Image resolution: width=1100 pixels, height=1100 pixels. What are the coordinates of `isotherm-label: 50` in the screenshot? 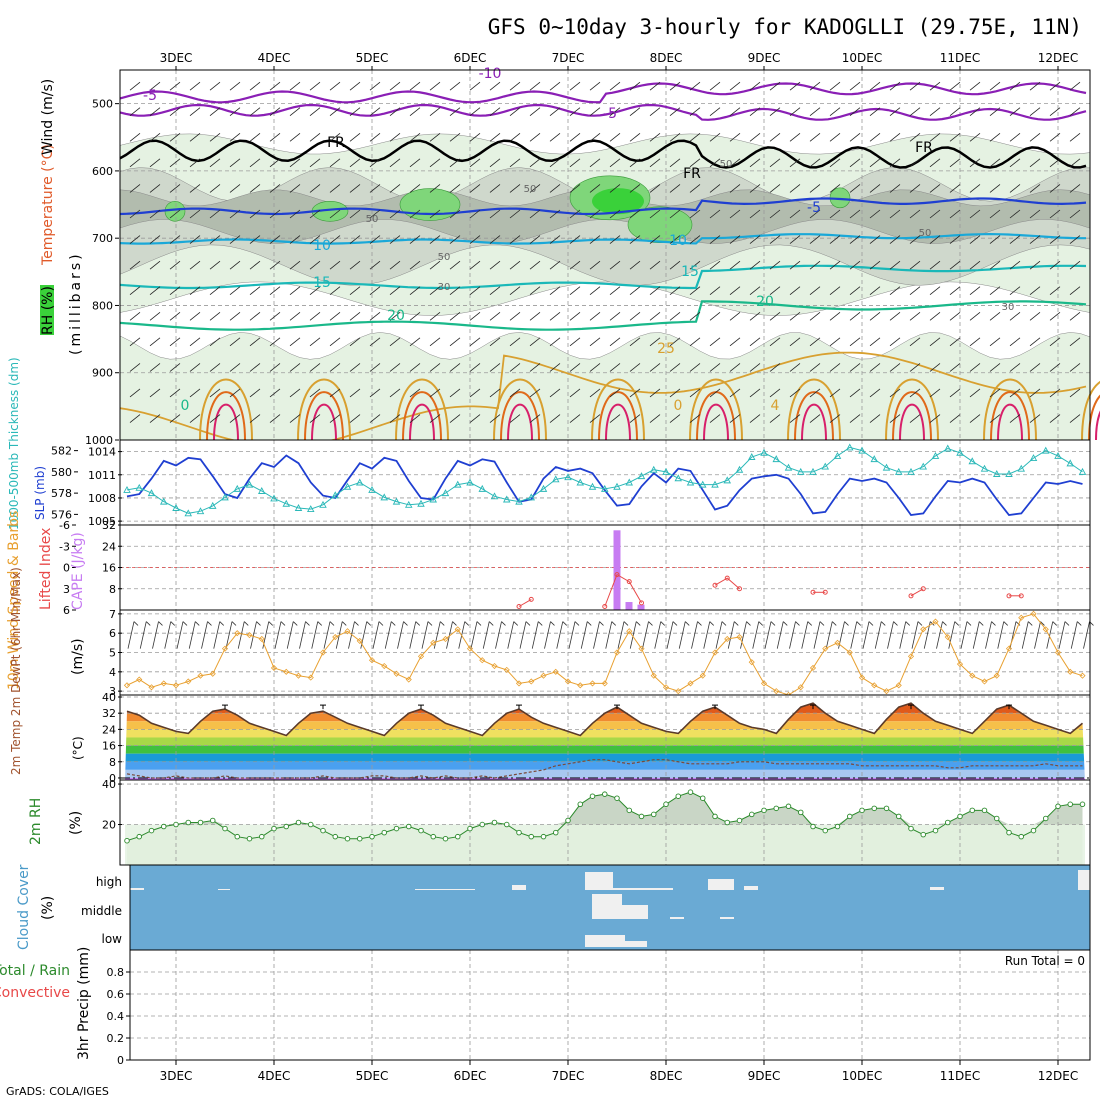 It's located at (925, 233).